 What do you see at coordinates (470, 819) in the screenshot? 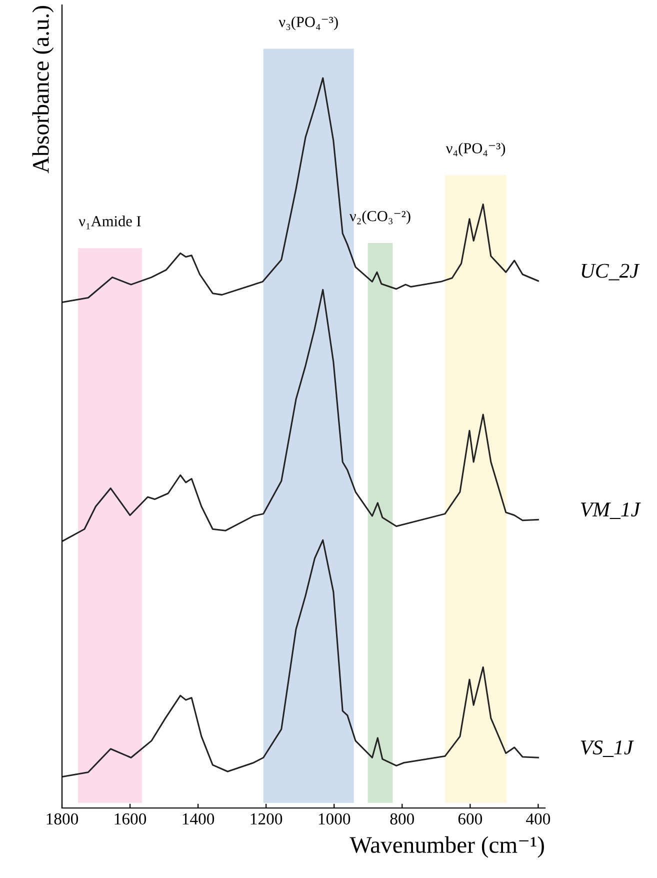
I see `x-tick-label: 600` at bounding box center [470, 819].